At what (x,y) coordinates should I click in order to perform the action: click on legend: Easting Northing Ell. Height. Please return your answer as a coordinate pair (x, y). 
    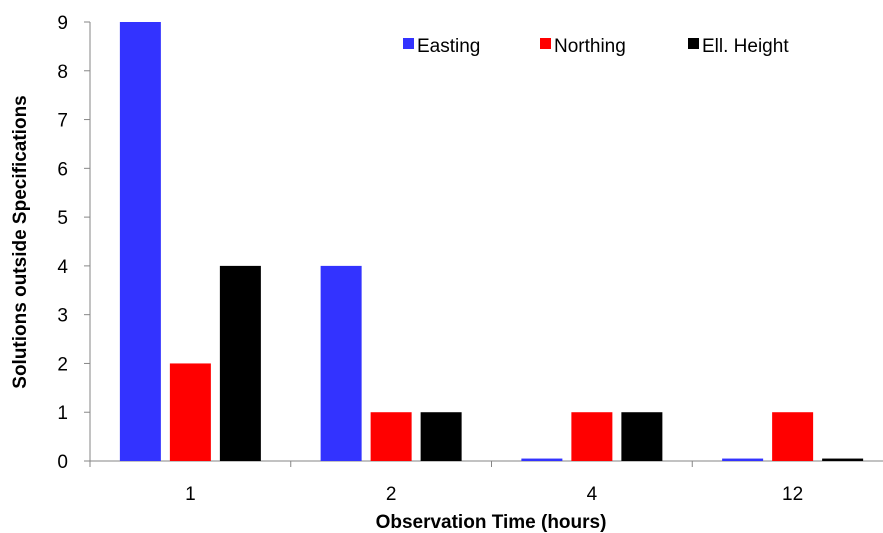
    Looking at the image, I should click on (596, 46).